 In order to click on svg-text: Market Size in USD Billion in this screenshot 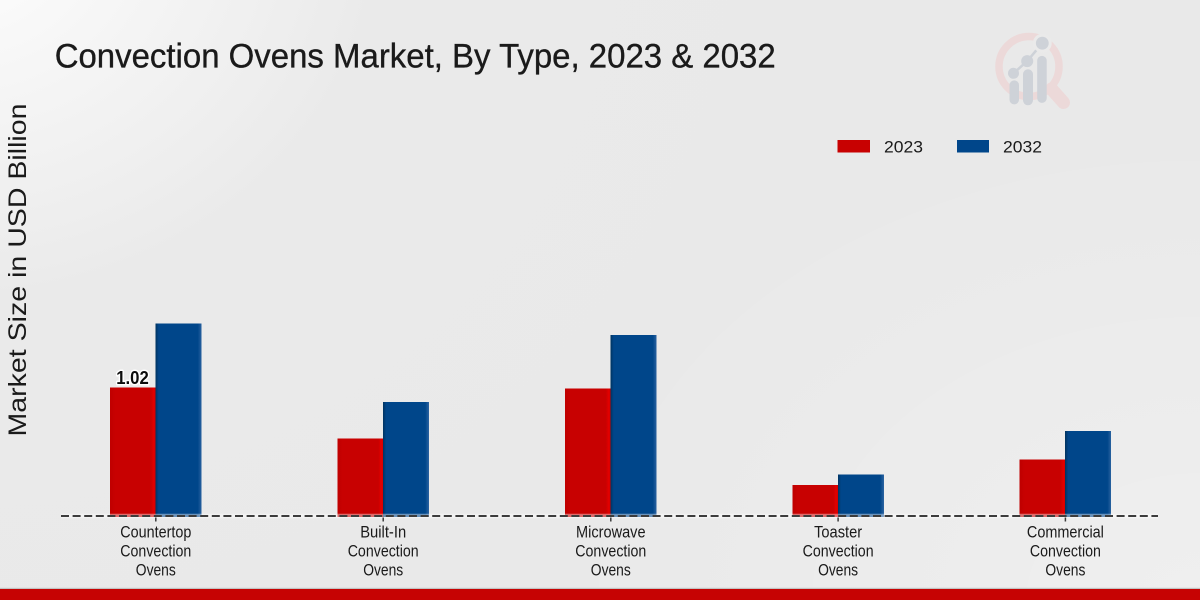, I will do `click(18, 270)`.